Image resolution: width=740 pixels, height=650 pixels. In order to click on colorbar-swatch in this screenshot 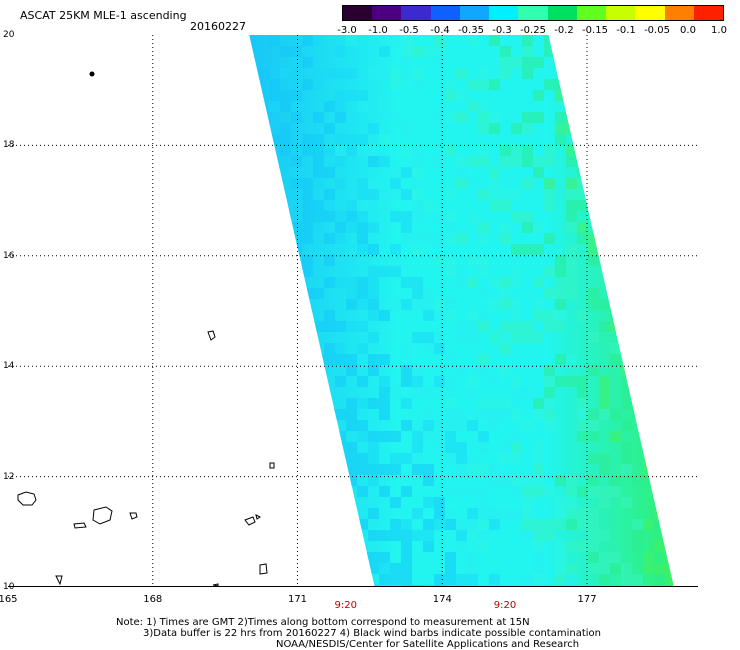, I will do `click(591, 13)`.